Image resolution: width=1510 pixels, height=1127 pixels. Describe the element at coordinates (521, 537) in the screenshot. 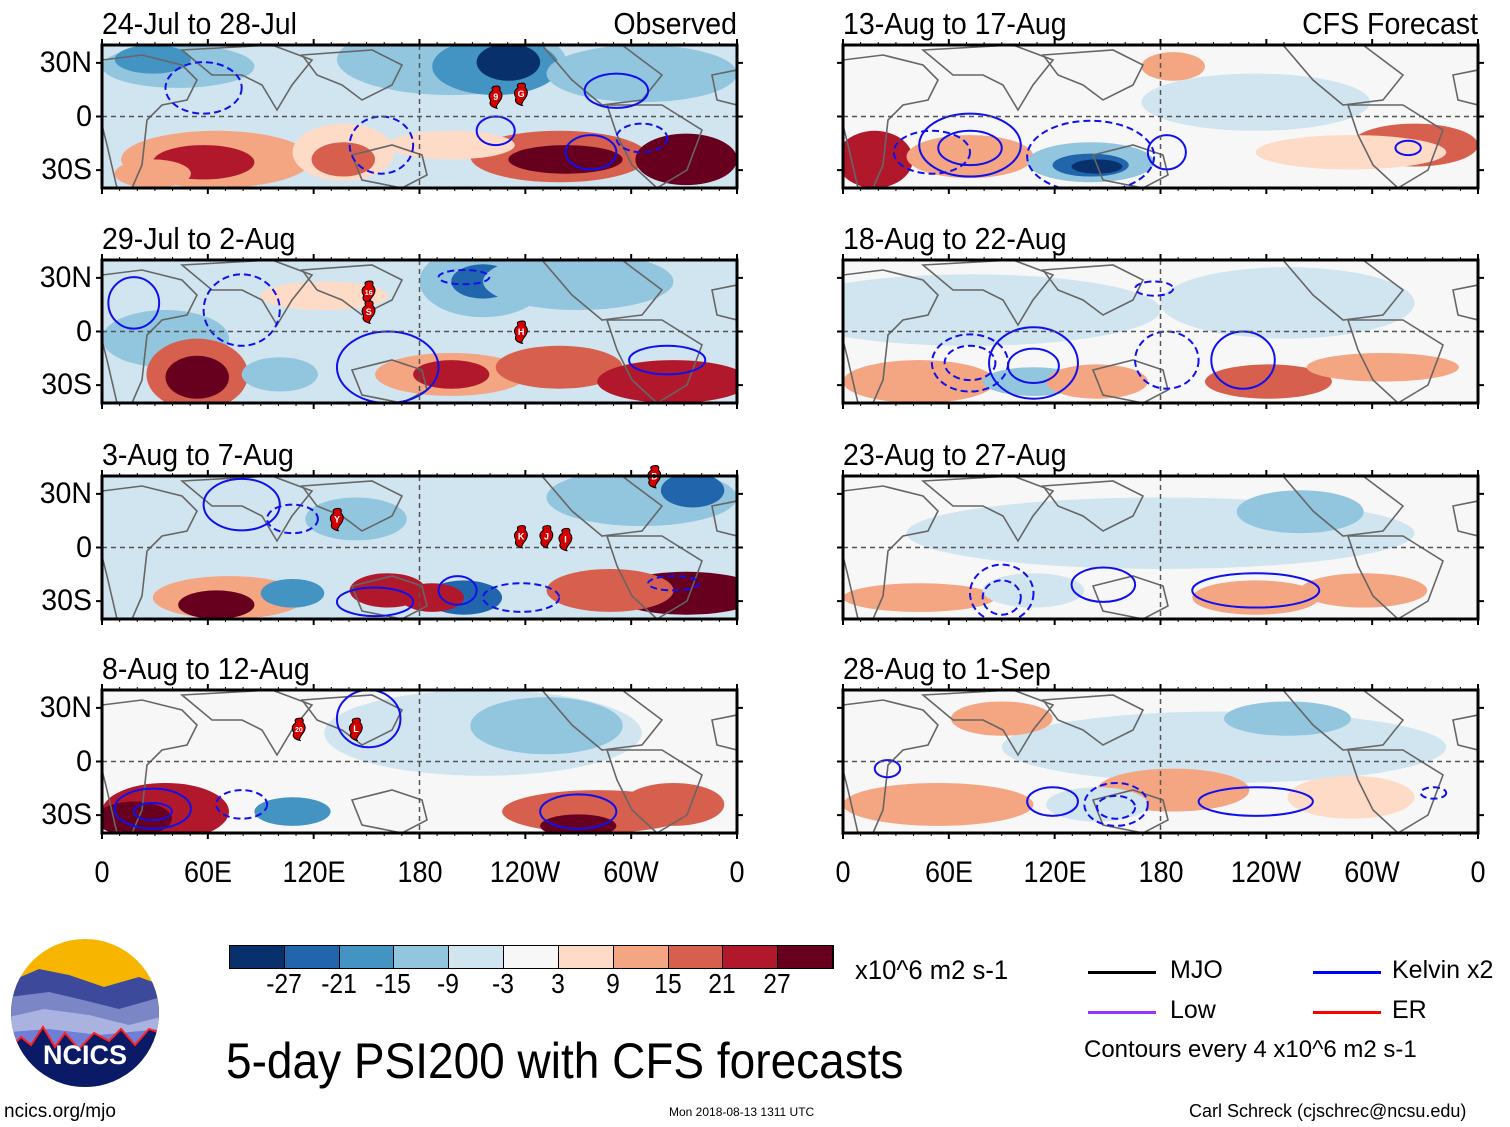

I see `tropical-cyclone-icon: K` at that location.